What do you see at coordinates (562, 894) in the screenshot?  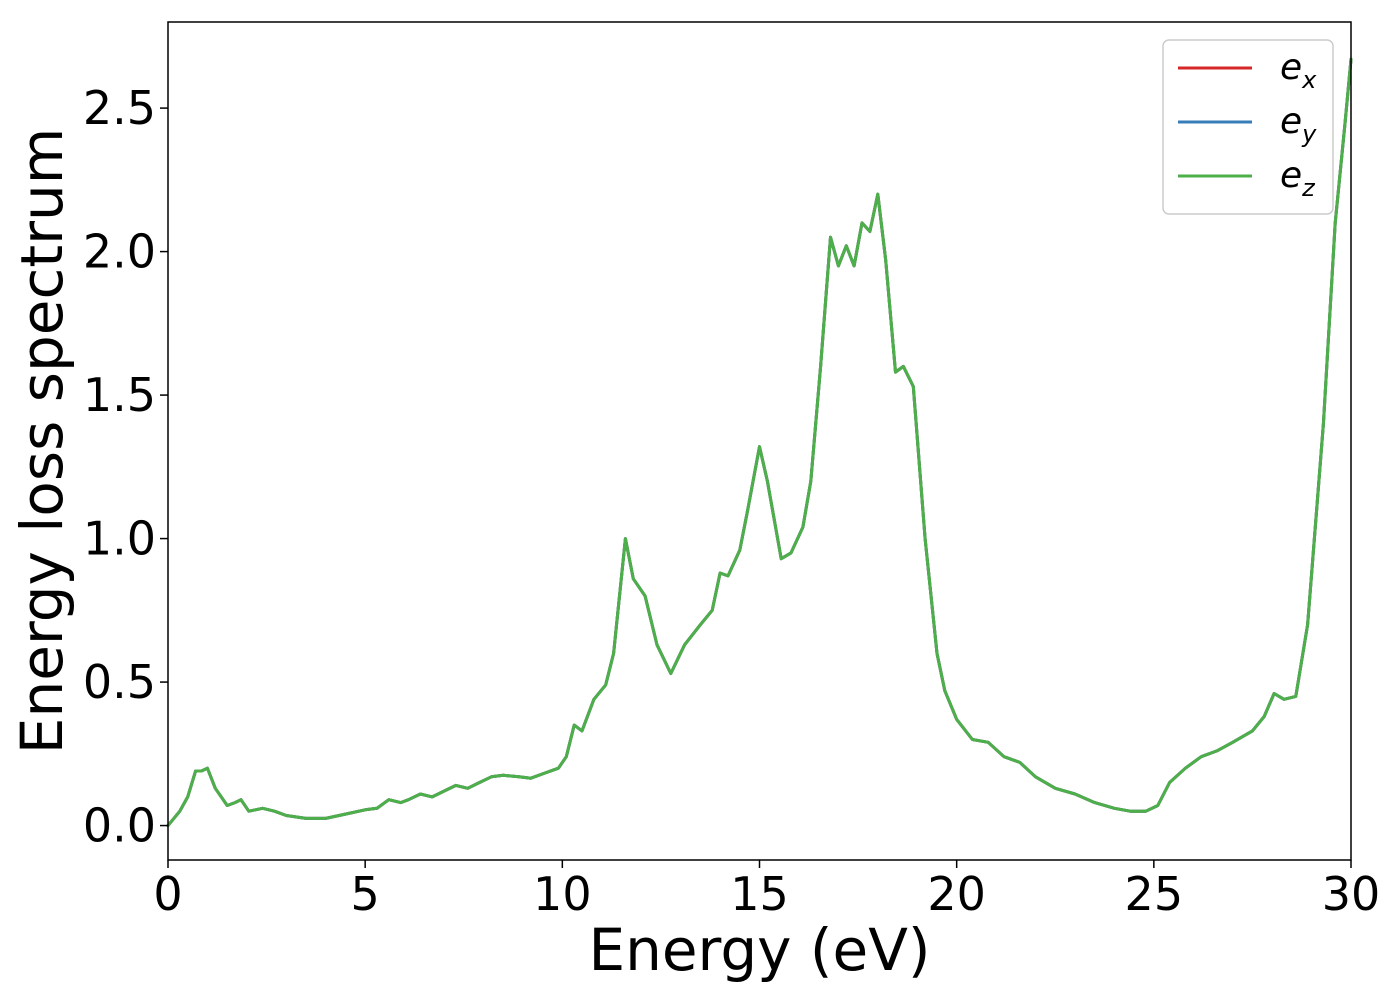 I see `x-tick-label: 10` at bounding box center [562, 894].